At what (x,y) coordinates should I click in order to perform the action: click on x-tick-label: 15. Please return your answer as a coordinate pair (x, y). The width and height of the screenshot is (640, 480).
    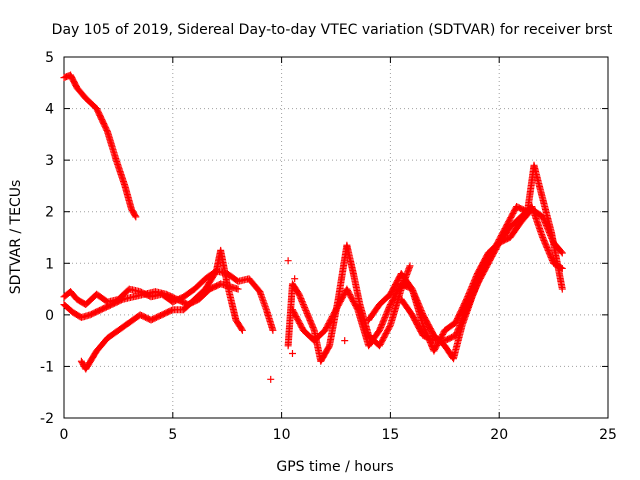
    Looking at the image, I should click on (390, 435).